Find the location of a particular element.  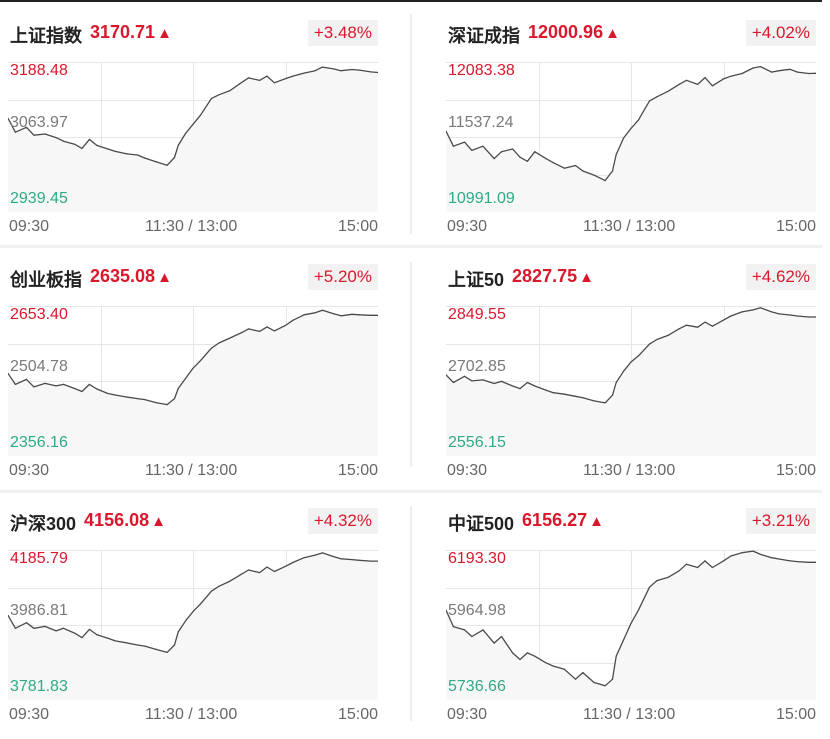

y-tick-label: 12083.38 is located at coordinates (481, 70).